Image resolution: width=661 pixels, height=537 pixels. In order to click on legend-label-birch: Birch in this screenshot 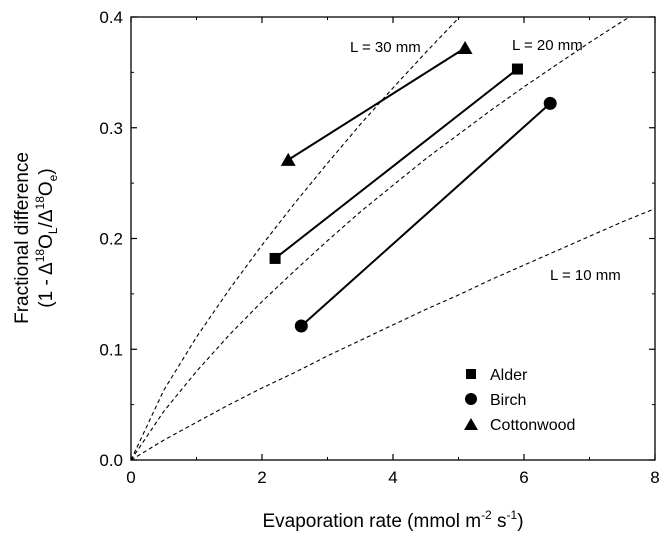, I will do `click(508, 400)`.